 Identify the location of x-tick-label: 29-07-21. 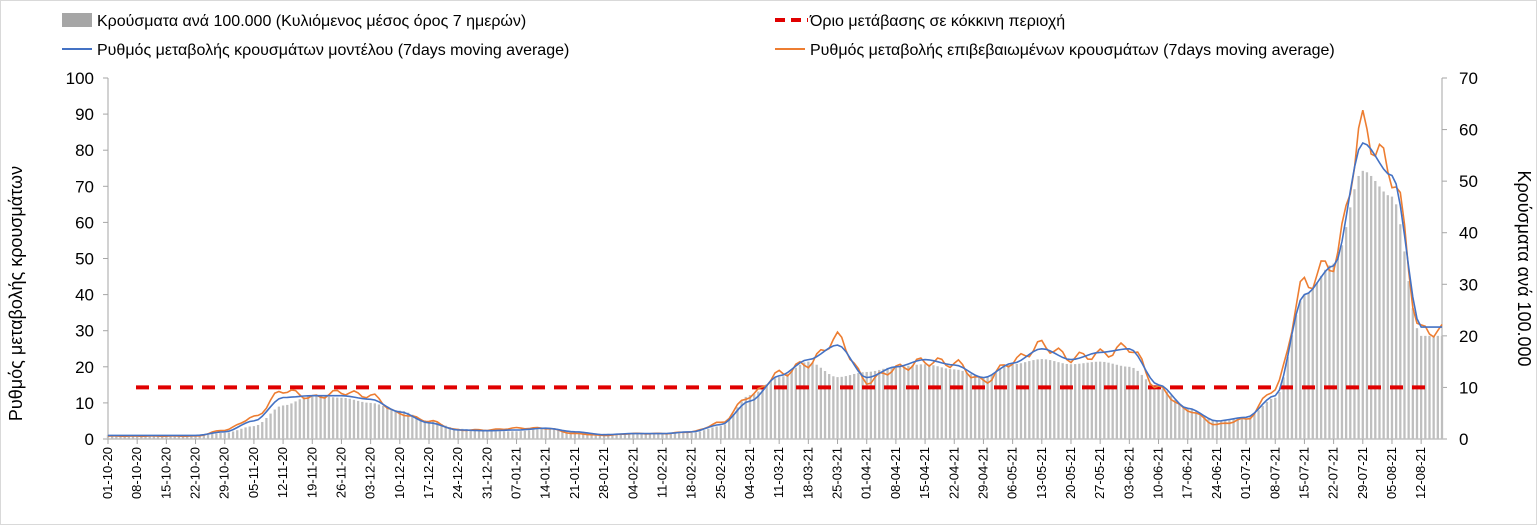
(1362, 473).